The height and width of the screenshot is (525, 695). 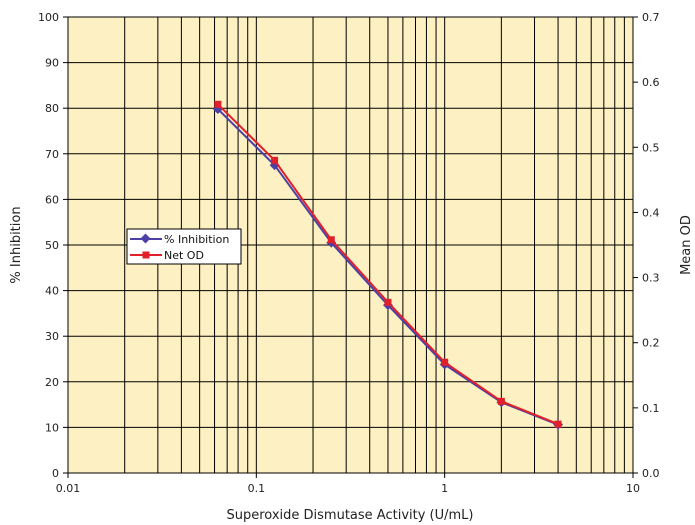 What do you see at coordinates (16, 244) in the screenshot?
I see `y-axis-title: % Inhibition` at bounding box center [16, 244].